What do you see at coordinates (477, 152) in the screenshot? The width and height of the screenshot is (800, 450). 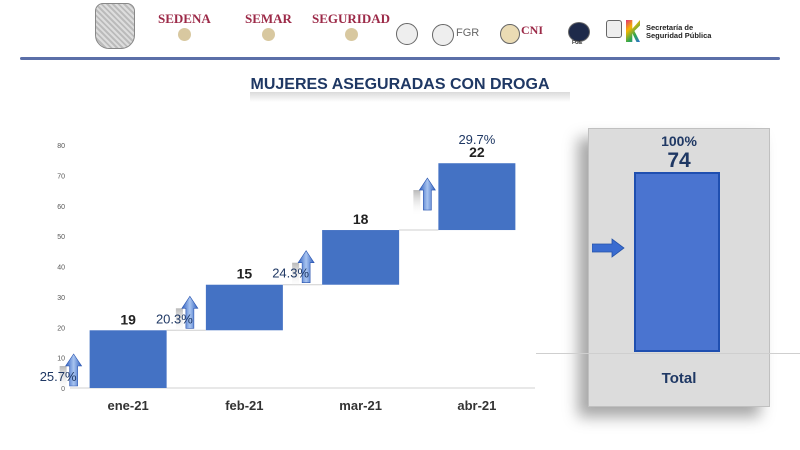 I see `bar-value-label: 22` at bounding box center [477, 152].